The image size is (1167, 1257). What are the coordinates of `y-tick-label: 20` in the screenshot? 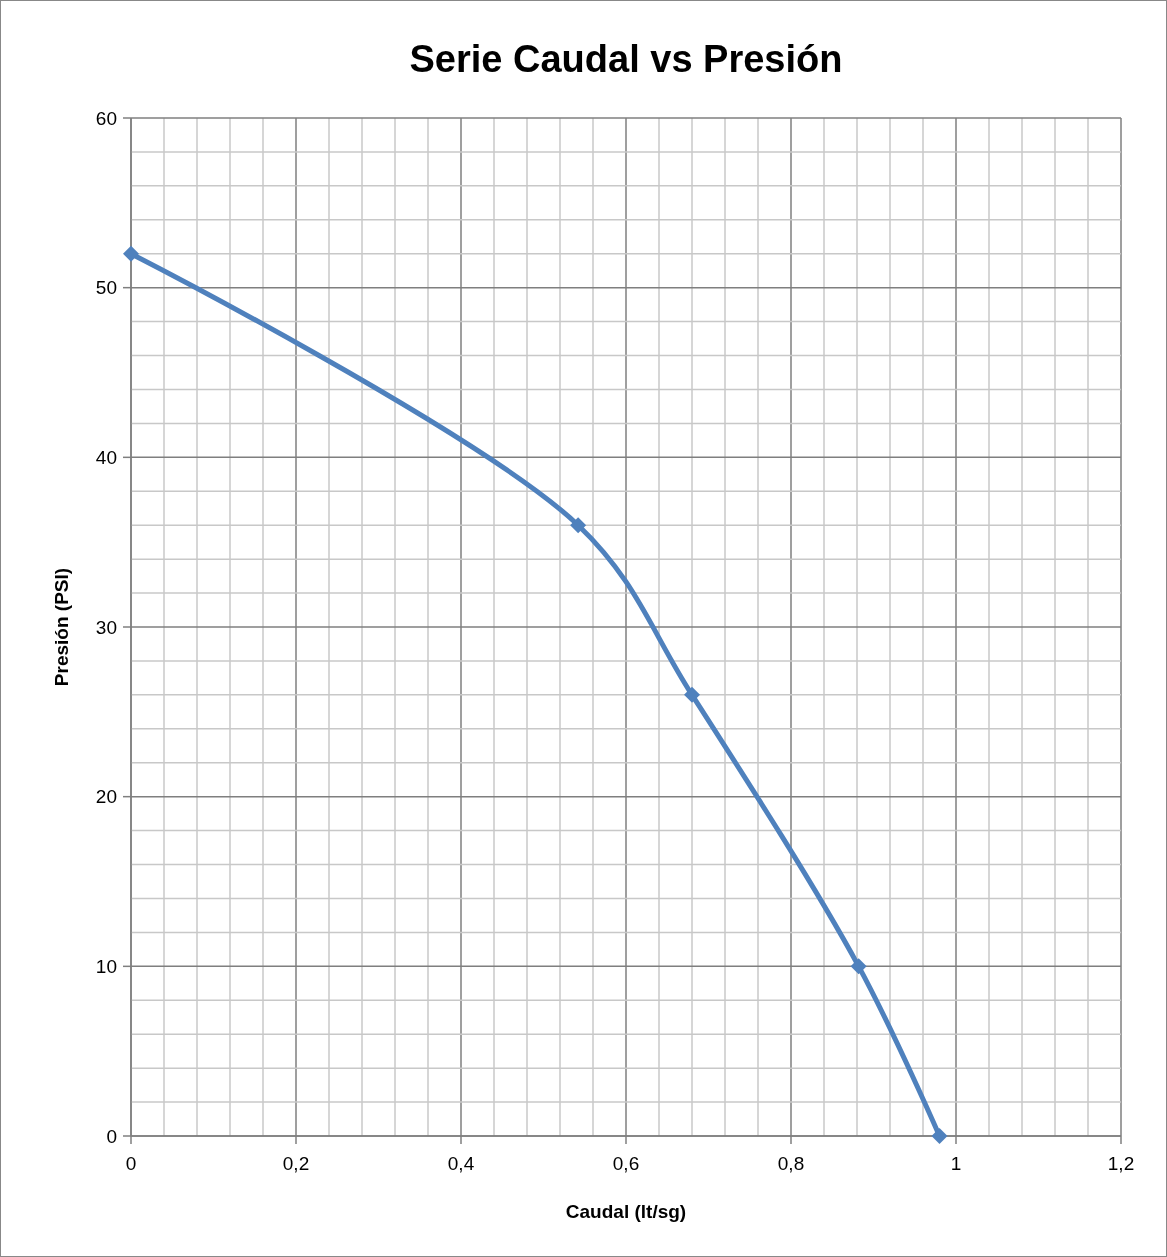 It's located at (106, 797).